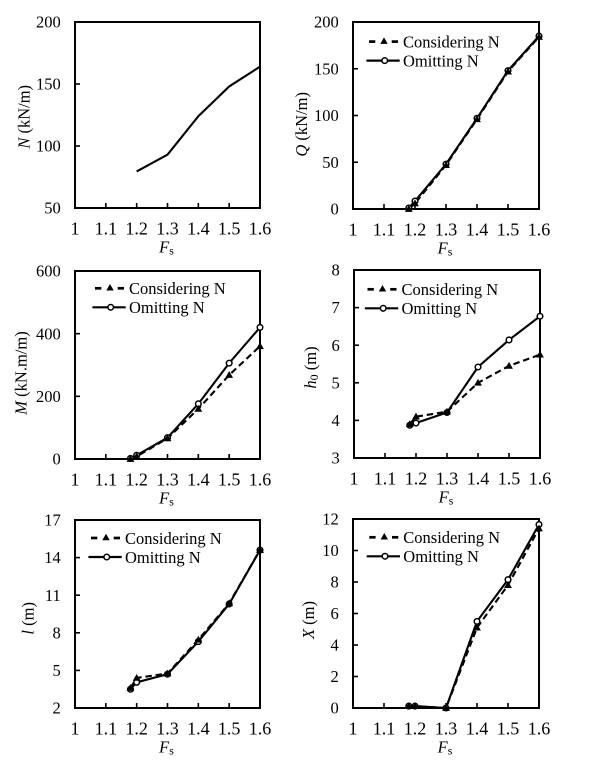 The height and width of the screenshot is (779, 600). Describe the element at coordinates (48, 333) in the screenshot. I see `svg-text: 400` at that location.